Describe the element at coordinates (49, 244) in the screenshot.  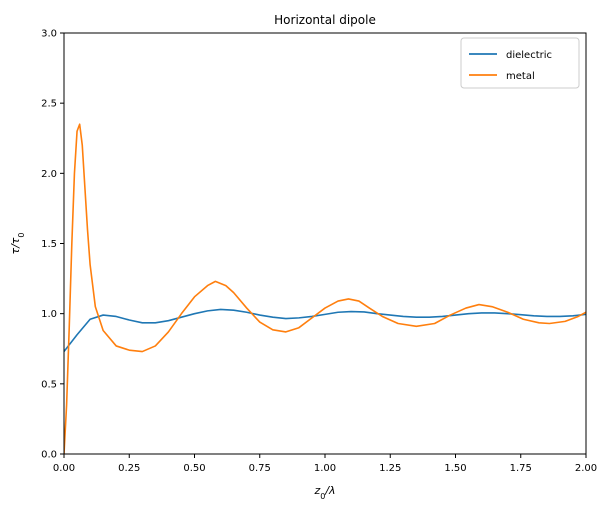
I see `y-tick-label: 1.5` at that location.